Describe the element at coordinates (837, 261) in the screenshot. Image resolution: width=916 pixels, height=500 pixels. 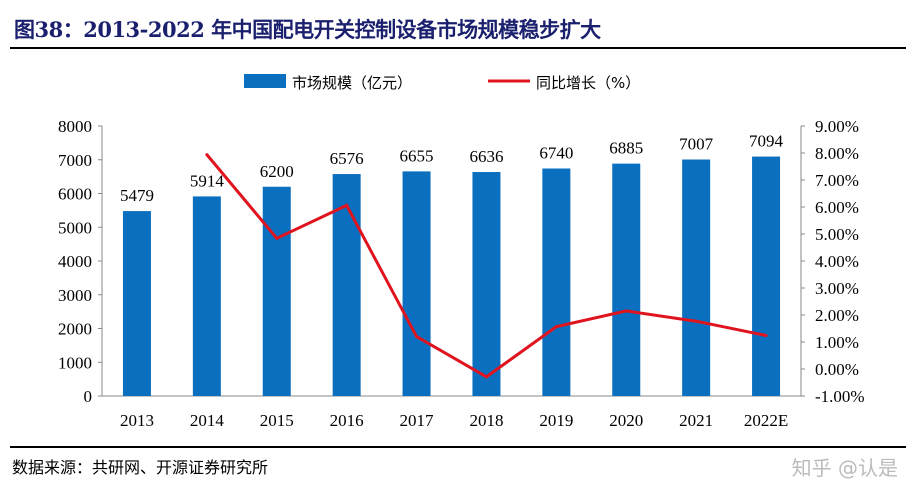
I see `right-tick-label: 4.00%` at that location.